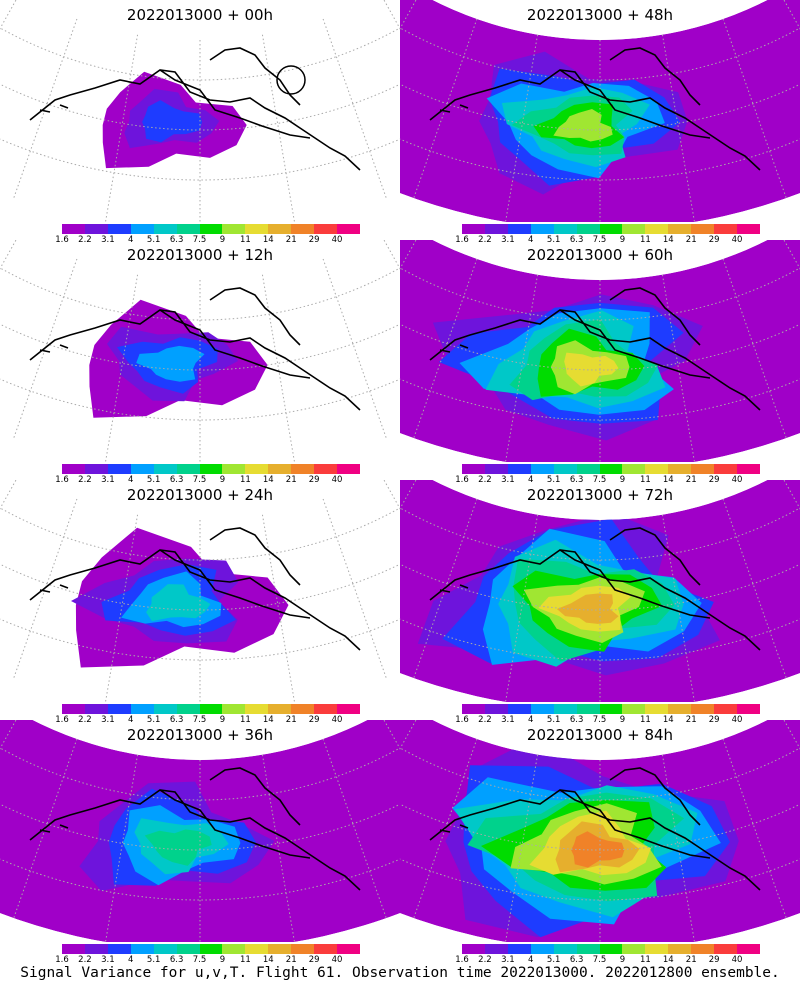 The image size is (800, 1000). What do you see at coordinates (611, 229) in the screenshot?
I see `colorbar` at bounding box center [611, 229].